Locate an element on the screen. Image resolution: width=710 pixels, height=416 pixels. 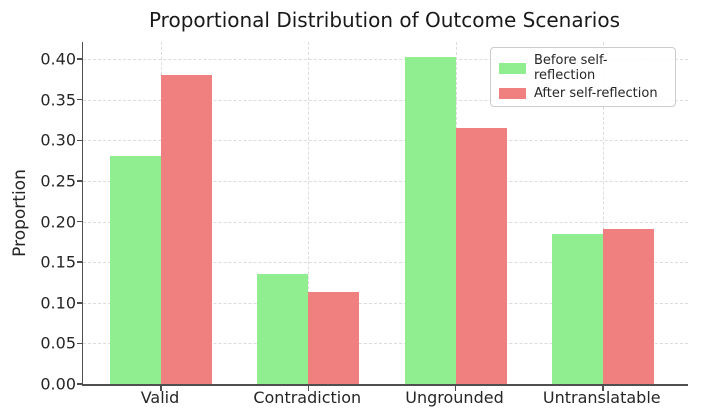
gridline-y-0.20 is located at coordinates (385, 222).